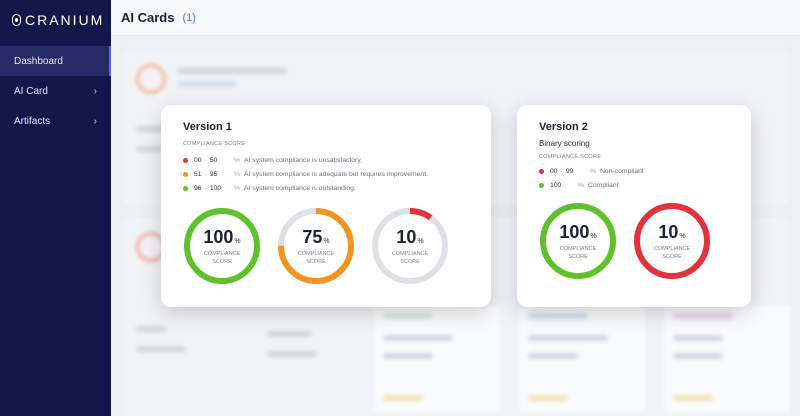  I want to click on gauge-value: 75, so click(312, 236).